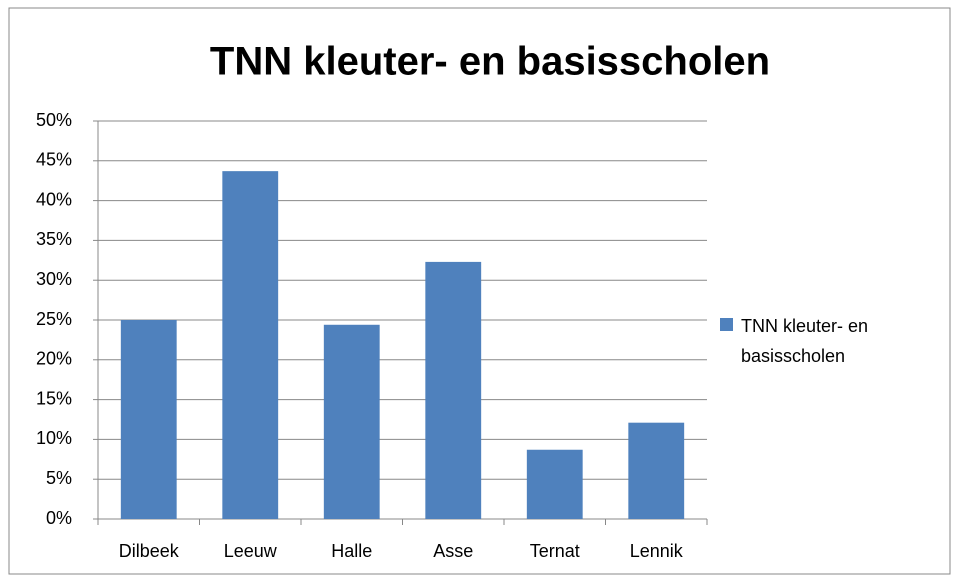 The width and height of the screenshot is (959, 581). What do you see at coordinates (251, 551) in the screenshot?
I see `x-tick-label: Leeuw` at bounding box center [251, 551].